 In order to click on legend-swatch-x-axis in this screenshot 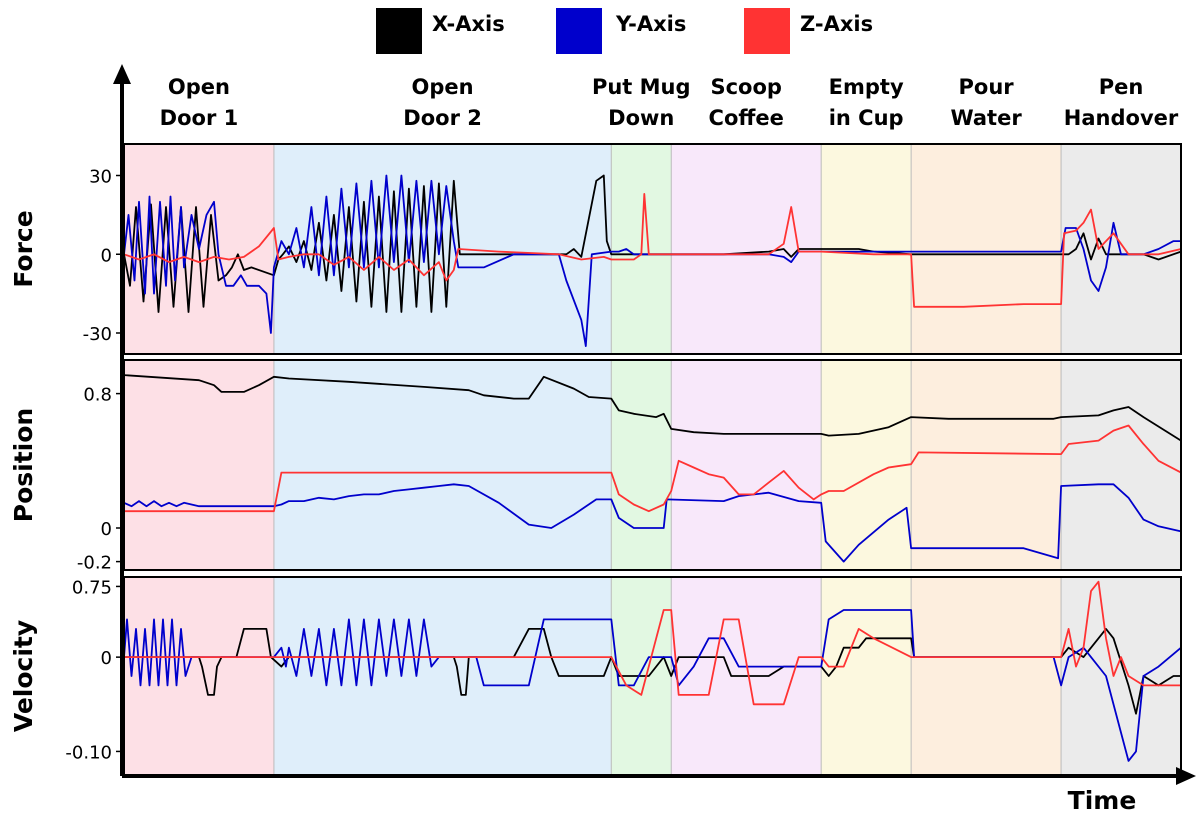, I will do `click(399, 31)`.